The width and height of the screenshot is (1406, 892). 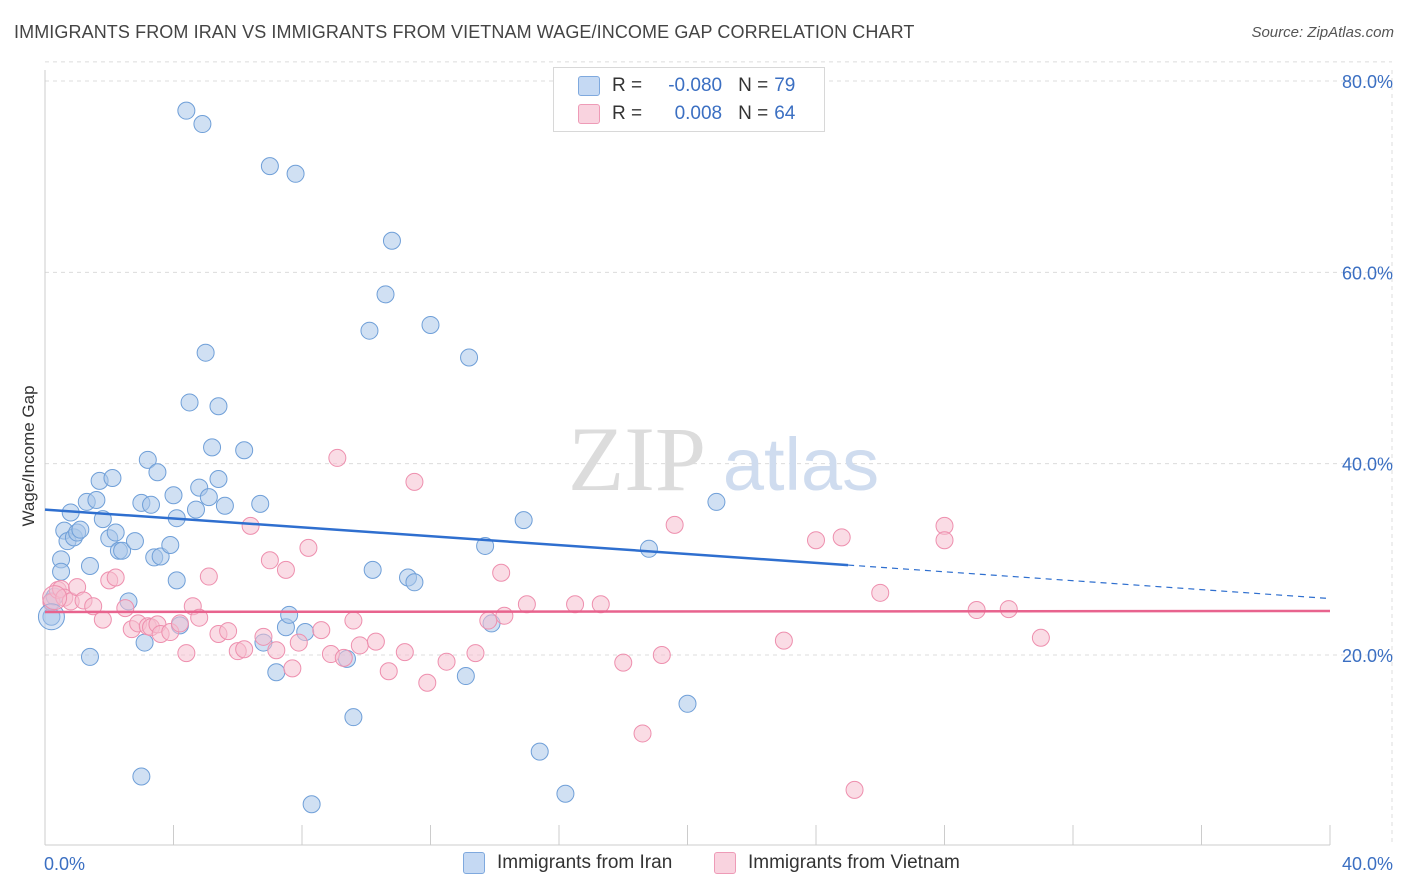 I want to click on watermark-atlas: atlas, so click(x=801, y=464).